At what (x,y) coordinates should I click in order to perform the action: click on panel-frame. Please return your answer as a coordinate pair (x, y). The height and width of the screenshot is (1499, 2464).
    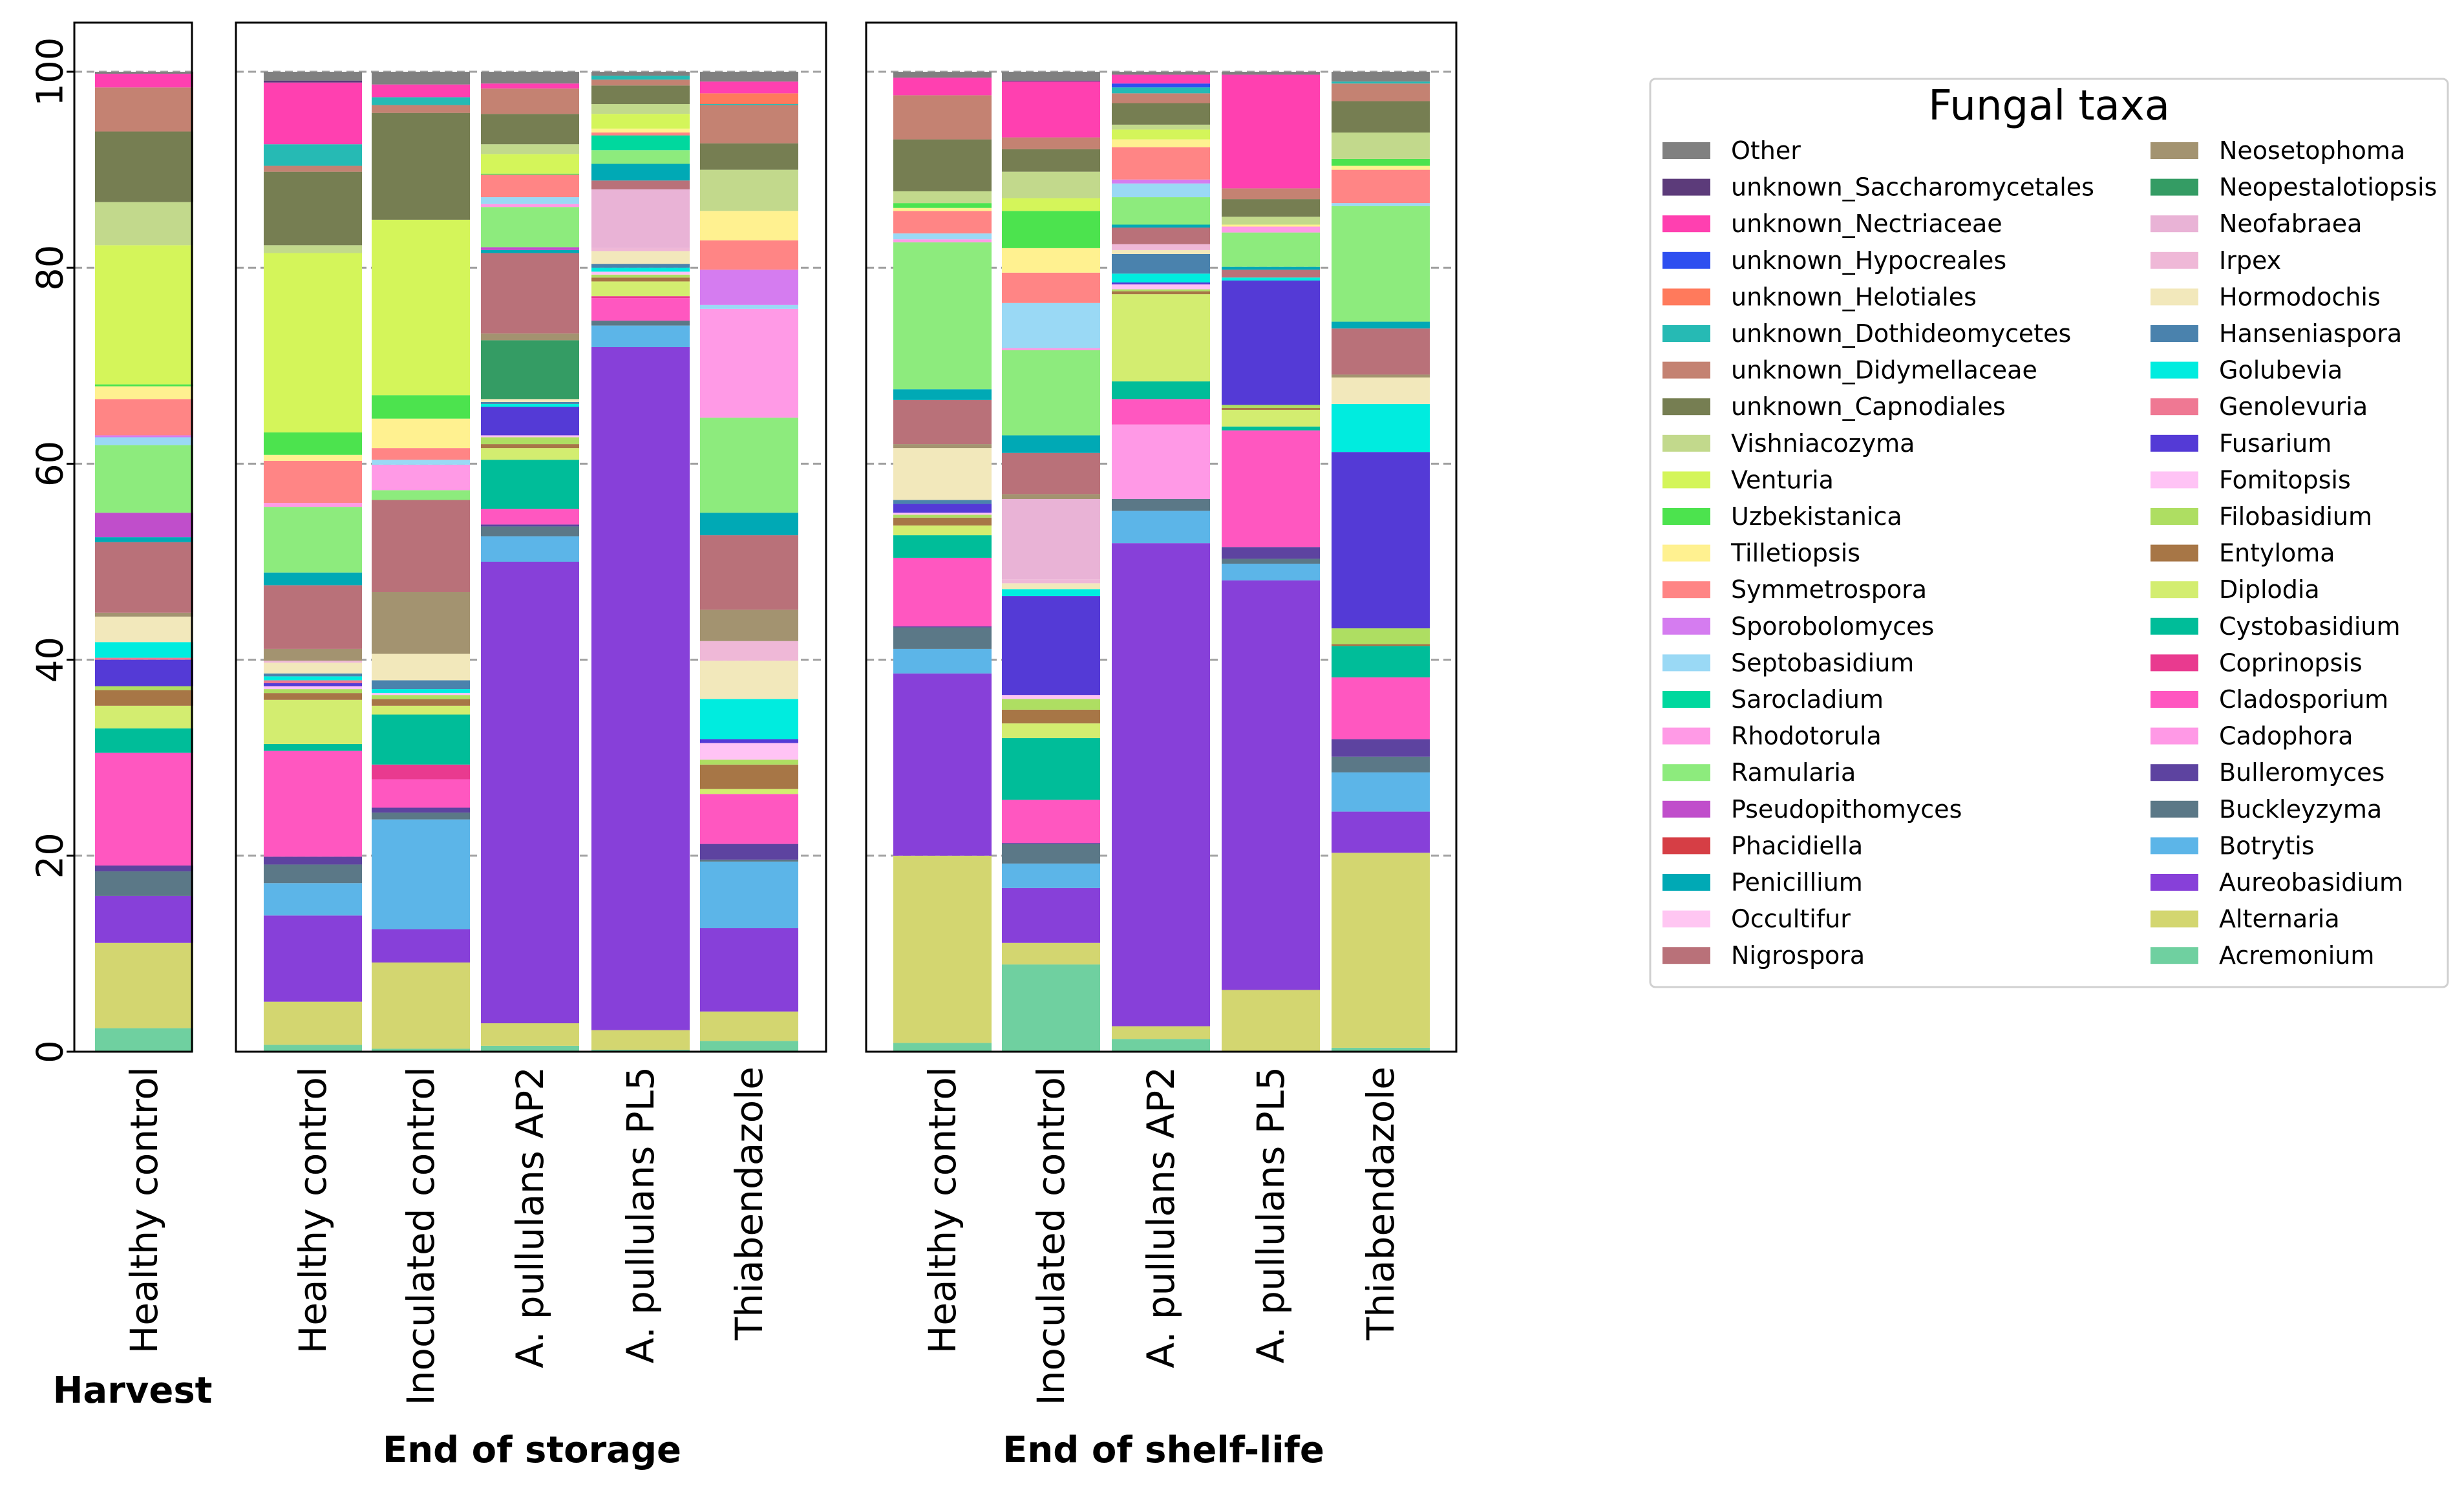
    Looking at the image, I should click on (133, 537).